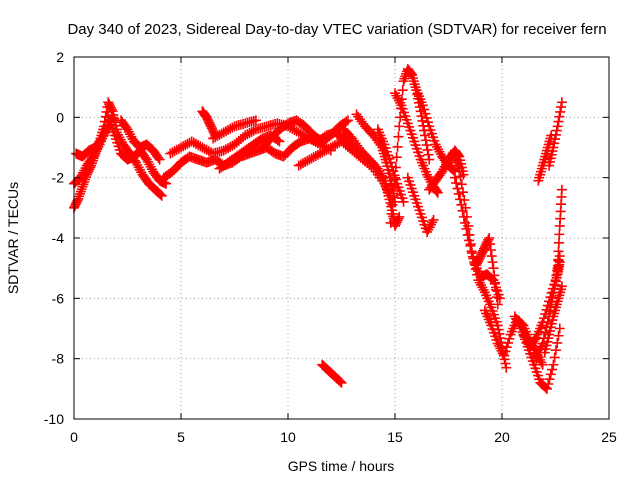  What do you see at coordinates (58, 178) in the screenshot?
I see `y-tick-label: -2` at bounding box center [58, 178].